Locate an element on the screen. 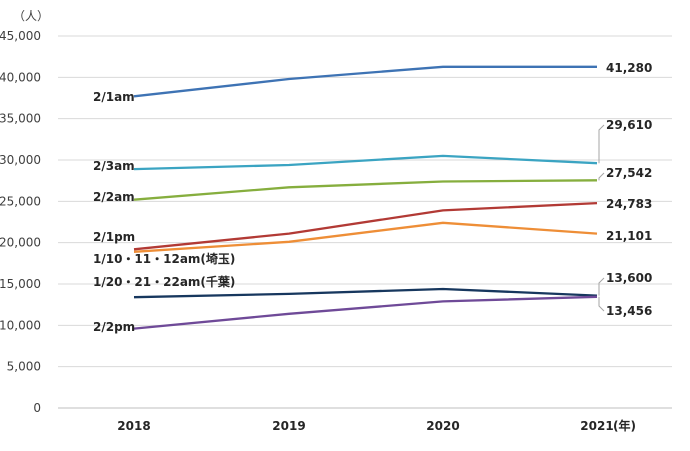  series-end-value-label: 13,600 is located at coordinates (629, 278).